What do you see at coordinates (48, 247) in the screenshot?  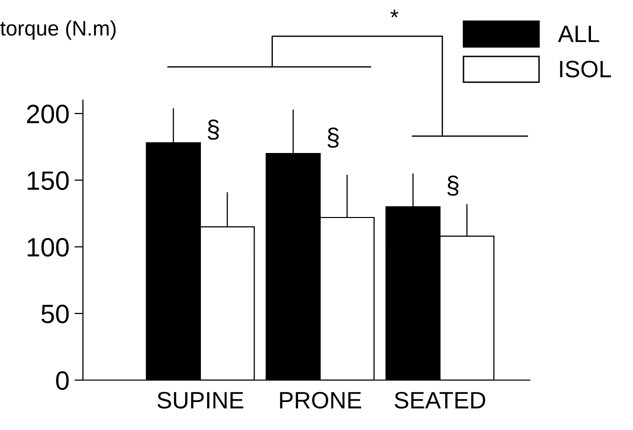 I see `y-tick-label: 100` at bounding box center [48, 247].